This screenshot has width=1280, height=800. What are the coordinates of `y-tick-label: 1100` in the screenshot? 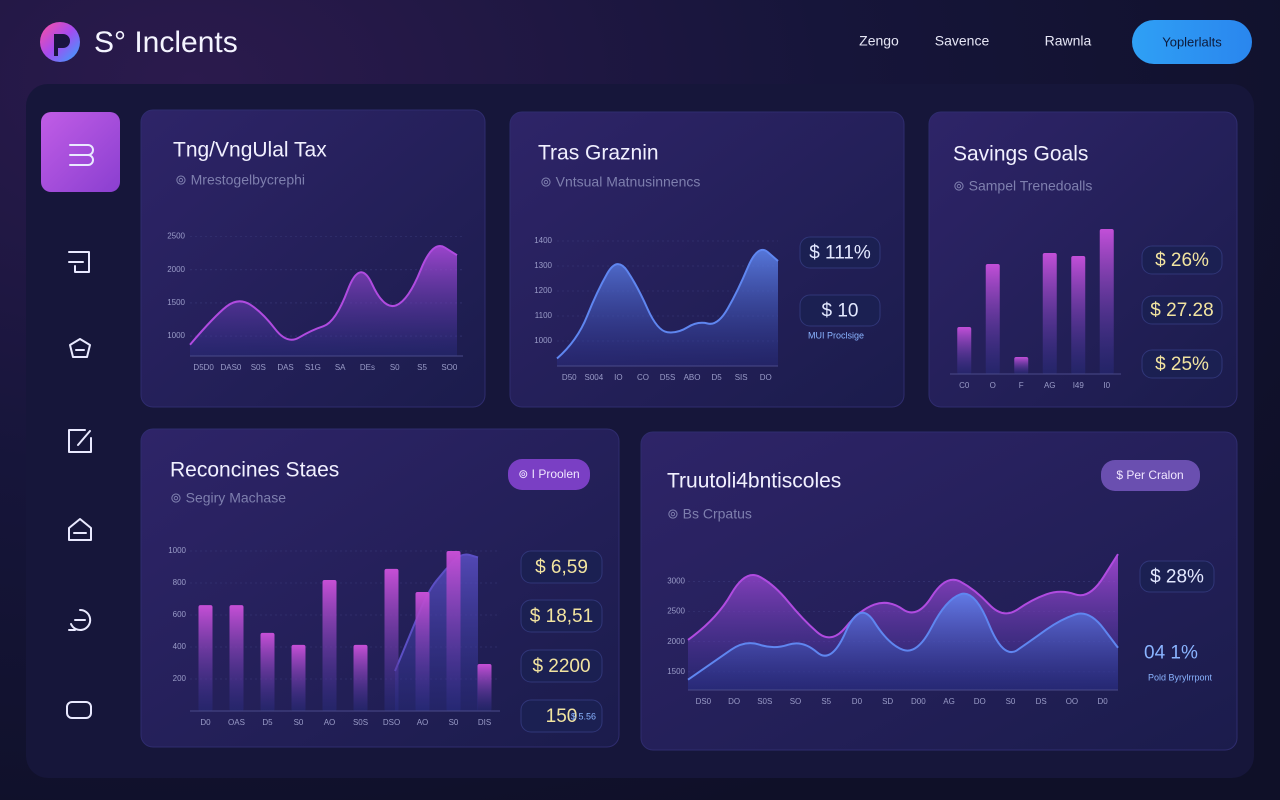 It's located at (544, 315).